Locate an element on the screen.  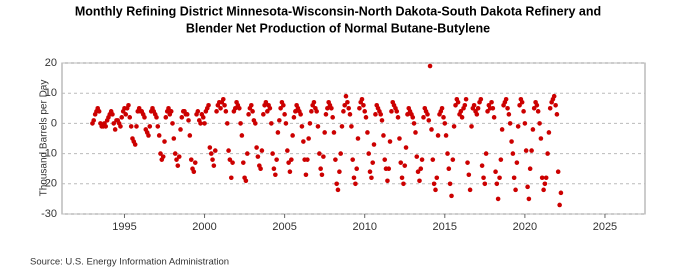
x-tick-label: 2020 is located at coordinates (525, 227).